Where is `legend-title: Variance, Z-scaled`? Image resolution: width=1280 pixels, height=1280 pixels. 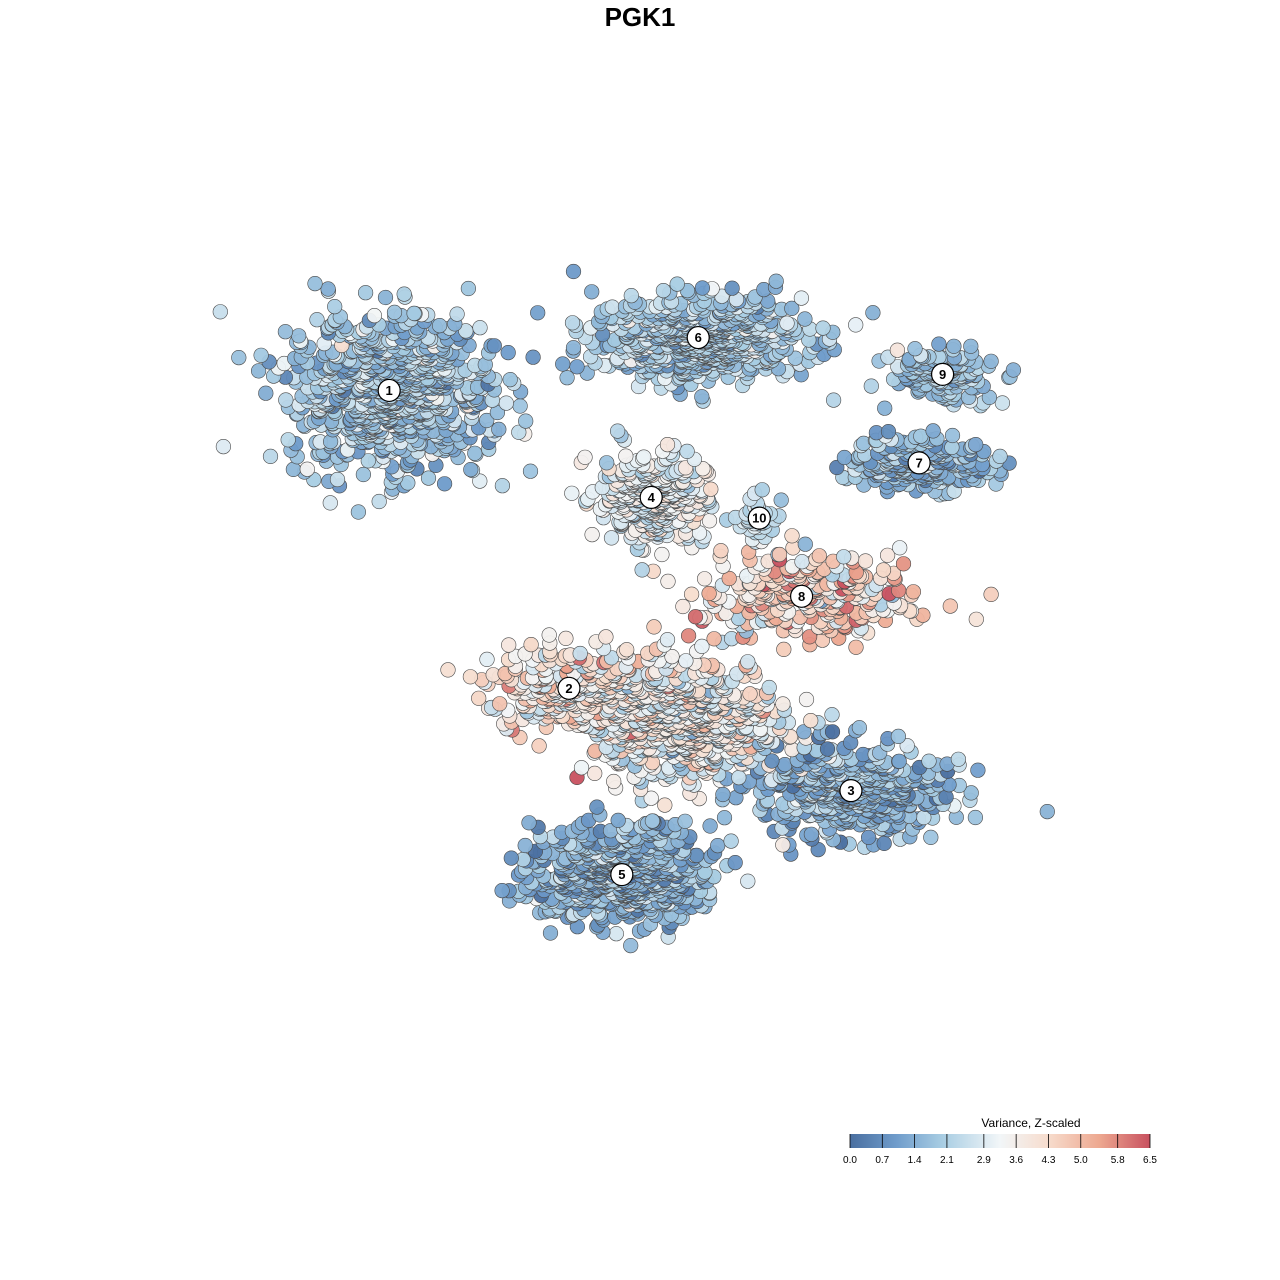 legend-title: Variance, Z-scaled is located at coordinates (1030, 1123).